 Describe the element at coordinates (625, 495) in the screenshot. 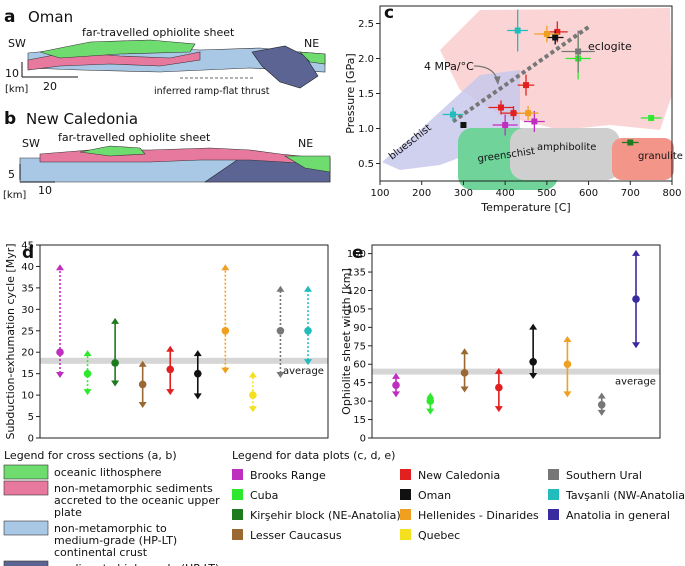

I see `legend-label: Tavşanli (NW-Anatolia)` at that location.